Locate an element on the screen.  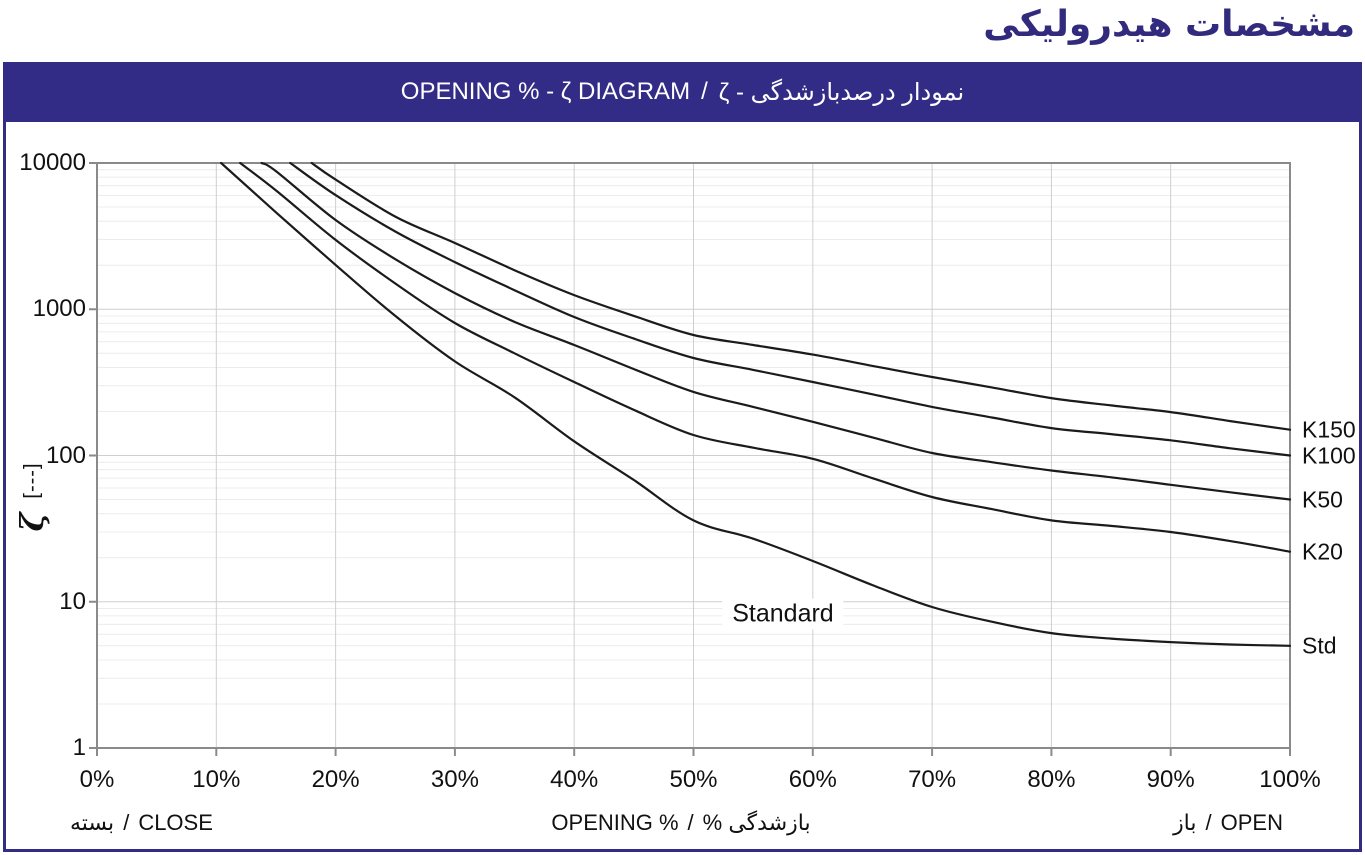
open-label-en: OPEN is located at coordinates (1251, 822).